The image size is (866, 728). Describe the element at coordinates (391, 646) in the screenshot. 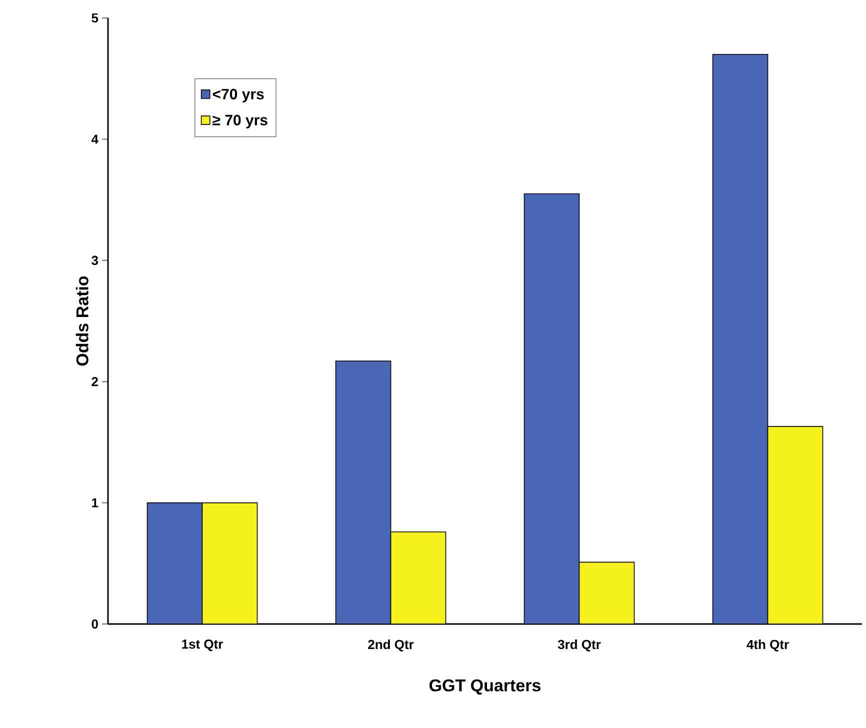

I see `x-tick-label: 2nd Qtr` at that location.